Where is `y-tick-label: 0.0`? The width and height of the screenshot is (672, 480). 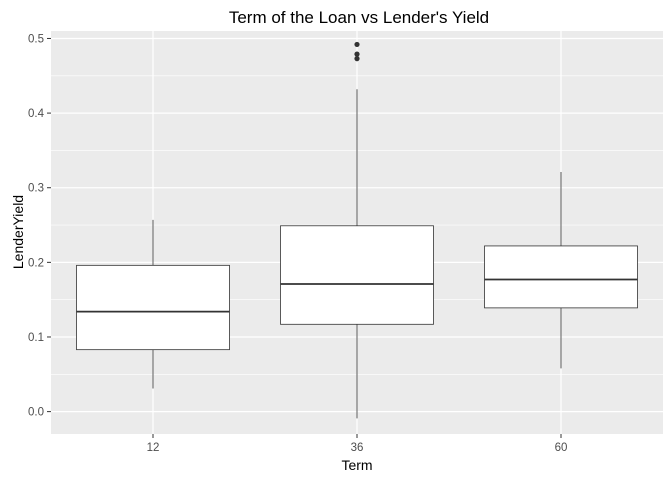
y-tick-label: 0.0 is located at coordinates (36, 413).